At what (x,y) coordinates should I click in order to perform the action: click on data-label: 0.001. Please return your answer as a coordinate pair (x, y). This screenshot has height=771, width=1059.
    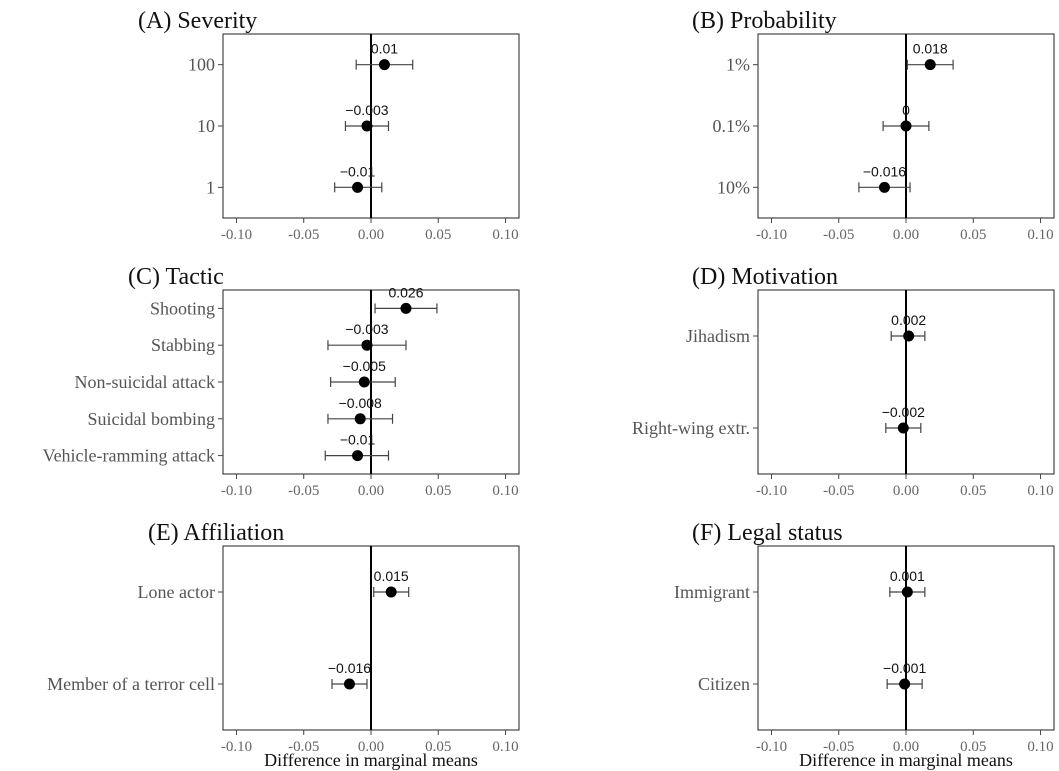
    Looking at the image, I should click on (907, 576).